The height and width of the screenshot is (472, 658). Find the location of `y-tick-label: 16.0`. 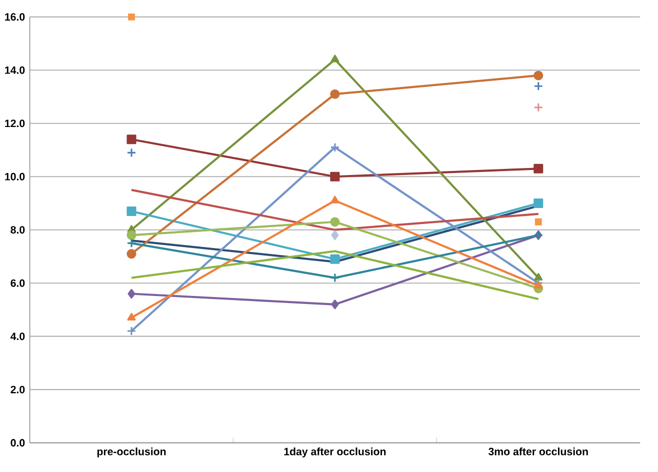

y-tick-label: 16.0 is located at coordinates (15, 17).